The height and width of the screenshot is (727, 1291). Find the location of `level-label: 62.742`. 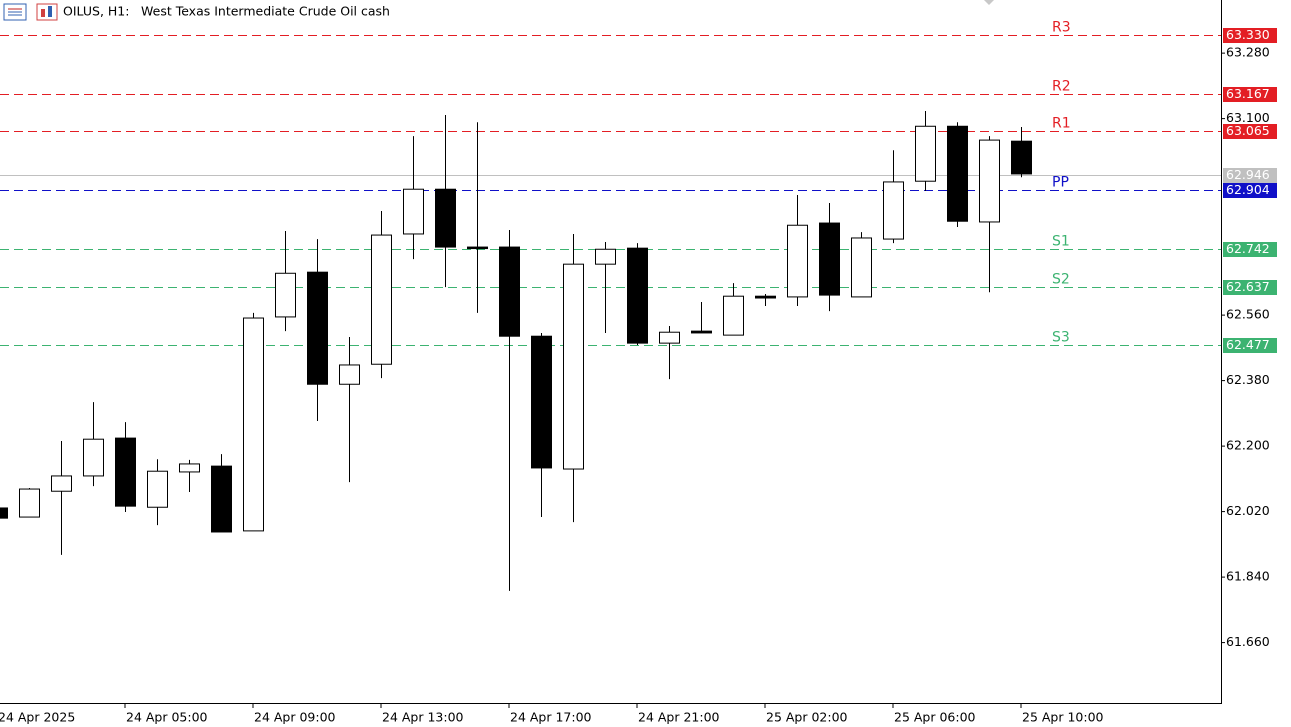

level-label: 62.742 is located at coordinates (1248, 248).